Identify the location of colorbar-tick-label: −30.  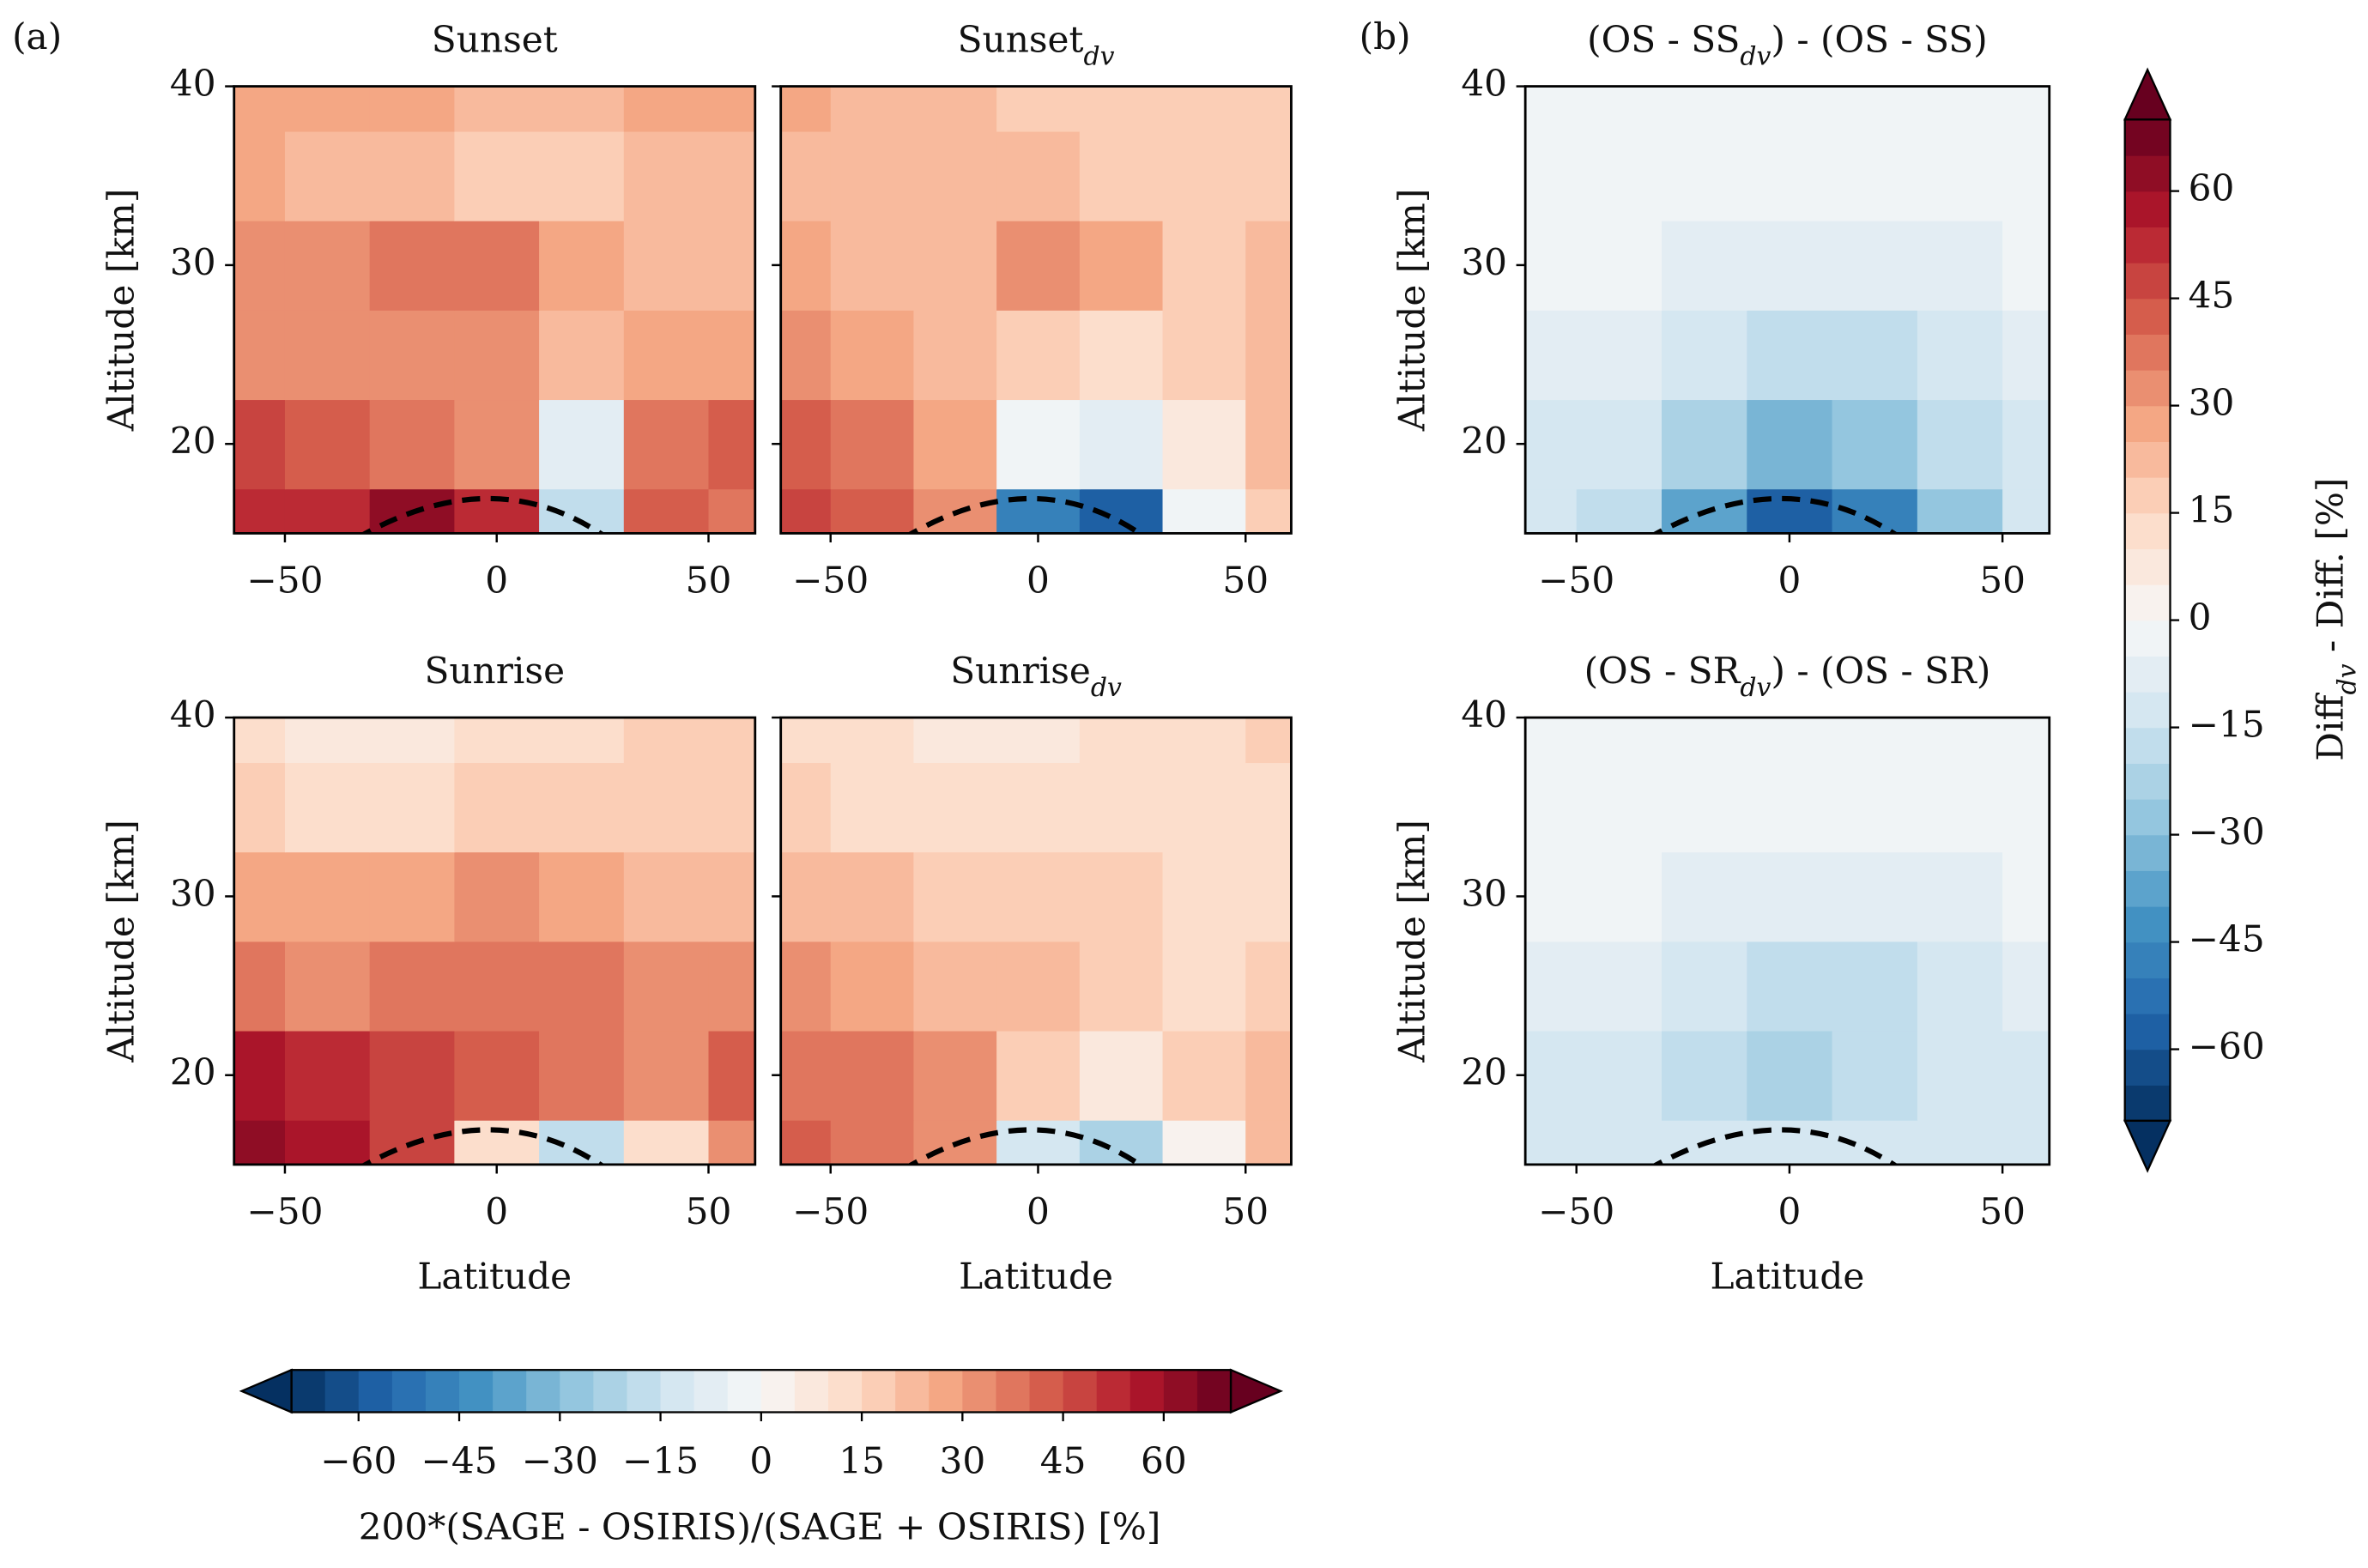
(560, 1460).